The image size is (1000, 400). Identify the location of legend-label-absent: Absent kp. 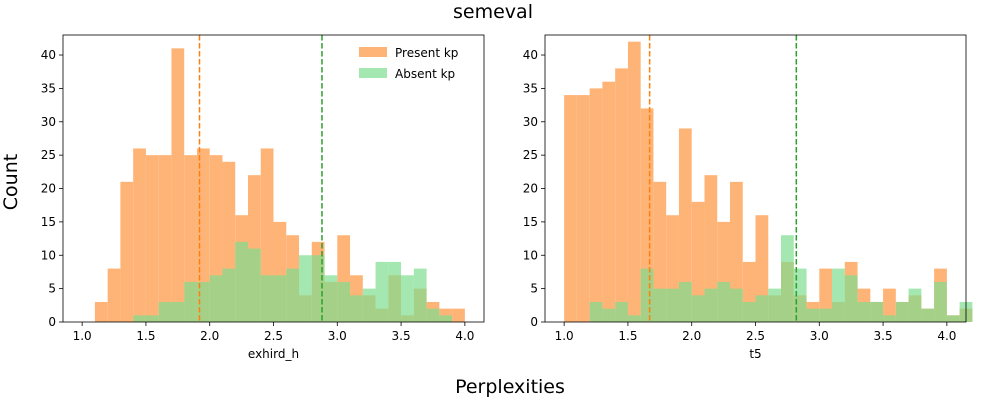
(425, 74).